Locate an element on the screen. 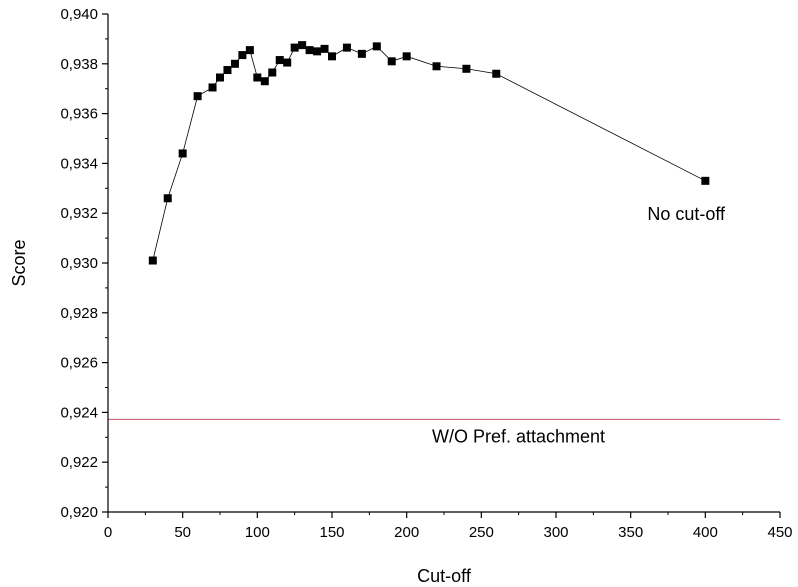  x-tick-label: 250 is located at coordinates (481, 532).